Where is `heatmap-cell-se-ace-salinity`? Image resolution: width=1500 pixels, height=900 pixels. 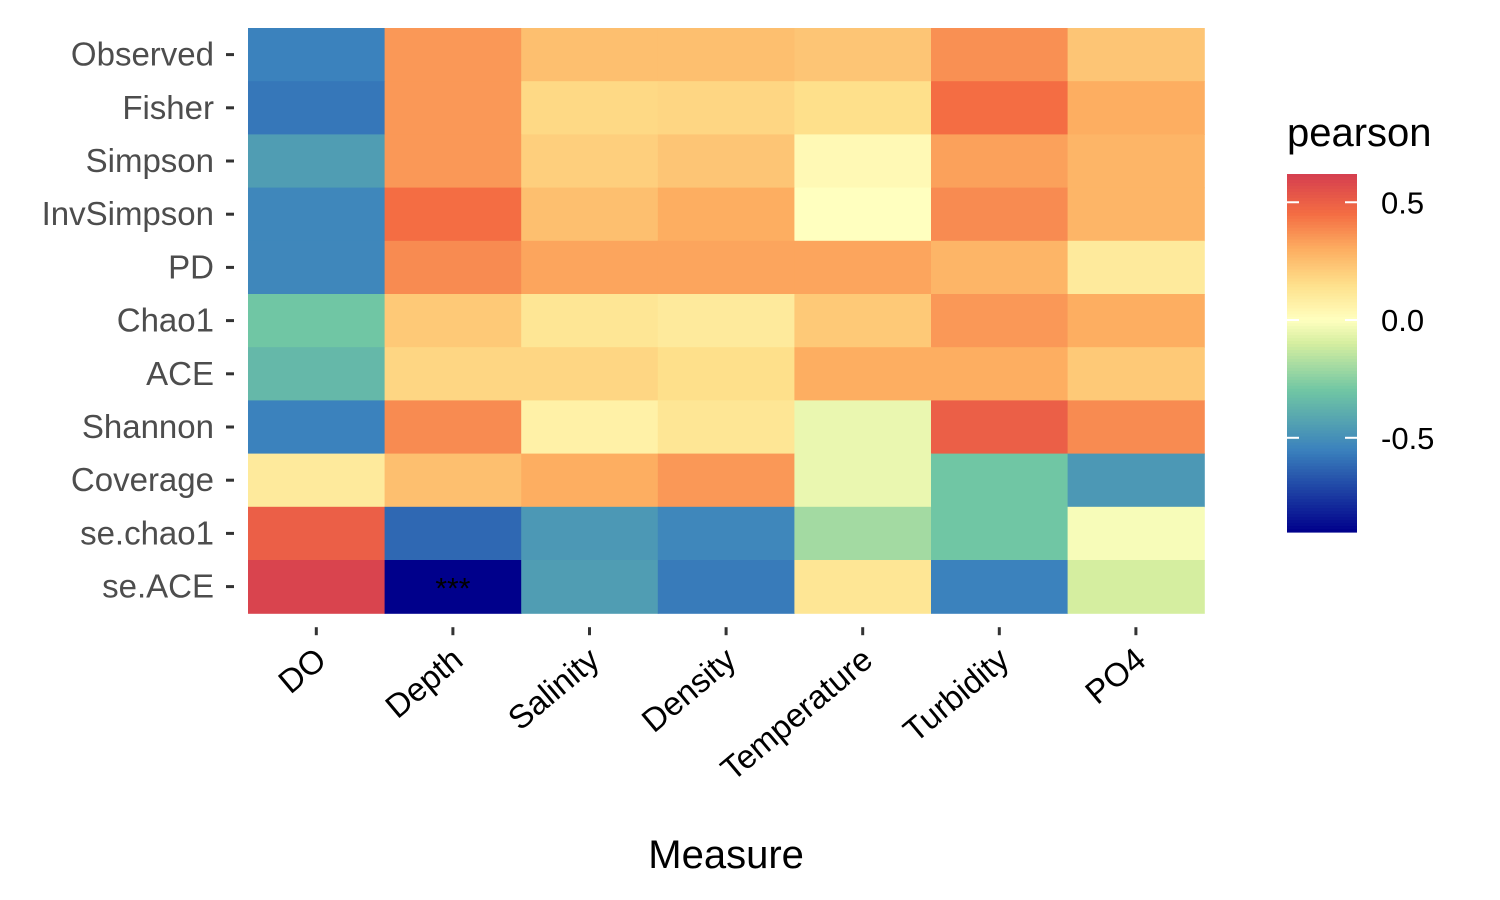 heatmap-cell-se-ace-salinity is located at coordinates (590, 587).